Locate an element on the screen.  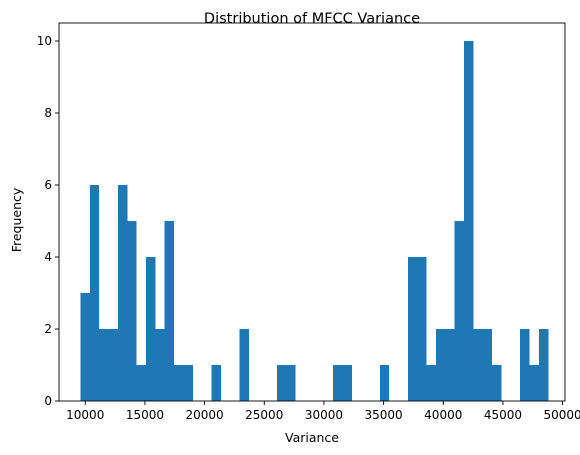
x-tick-label: 20000 is located at coordinates (205, 415).